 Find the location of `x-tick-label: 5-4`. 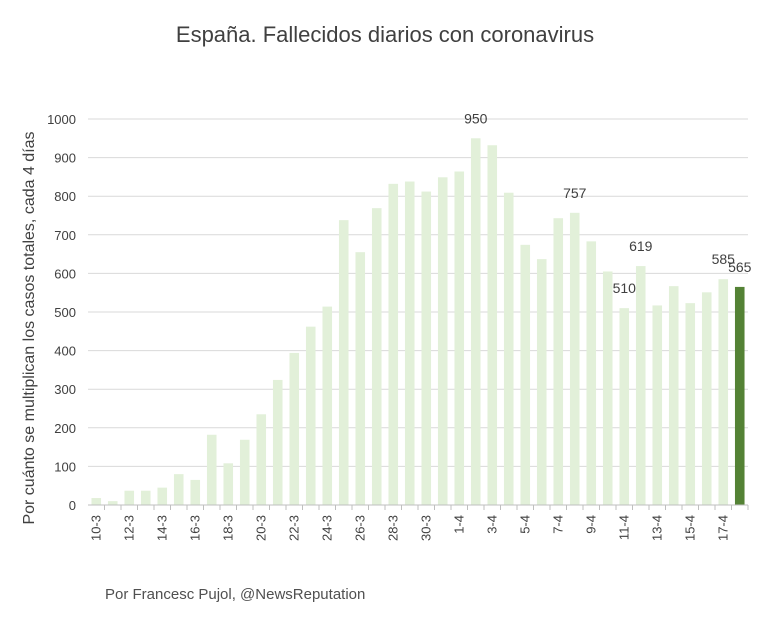

x-tick-label: 5-4 is located at coordinates (524, 524).